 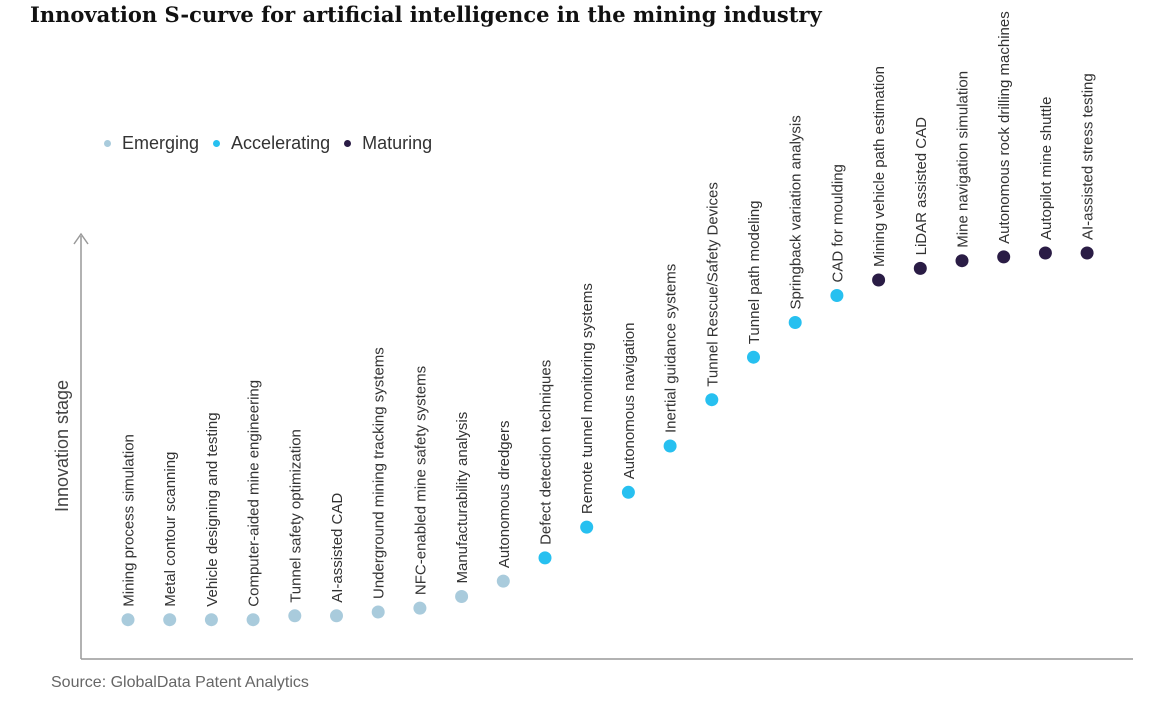 What do you see at coordinates (504, 495) in the screenshot?
I see `label-autonomous-dredgers: Autonomous dredgers` at bounding box center [504, 495].